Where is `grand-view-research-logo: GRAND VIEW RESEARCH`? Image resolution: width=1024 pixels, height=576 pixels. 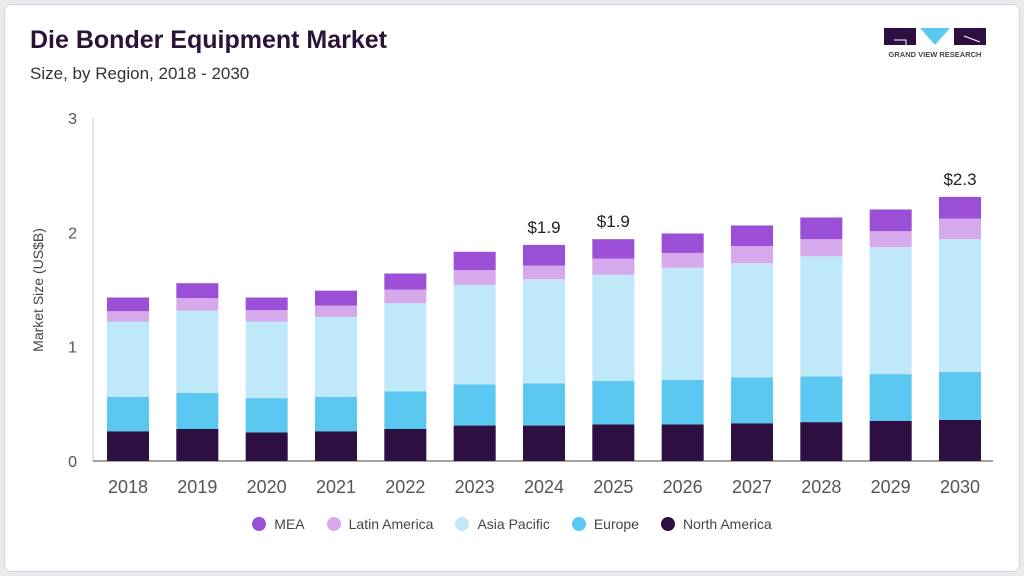
grand-view-research-logo: GRAND VIEW RESEARCH is located at coordinates (935, 46).